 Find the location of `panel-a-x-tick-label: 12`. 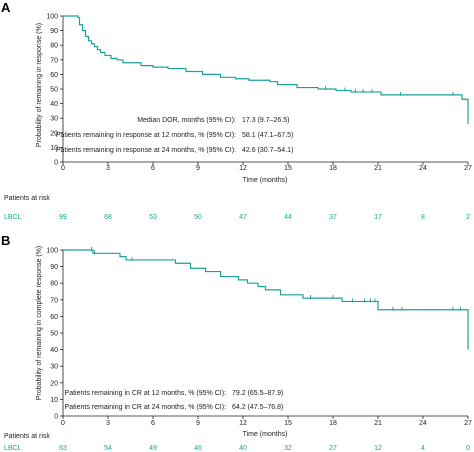

panel-a-x-tick-label: 12 is located at coordinates (243, 168).